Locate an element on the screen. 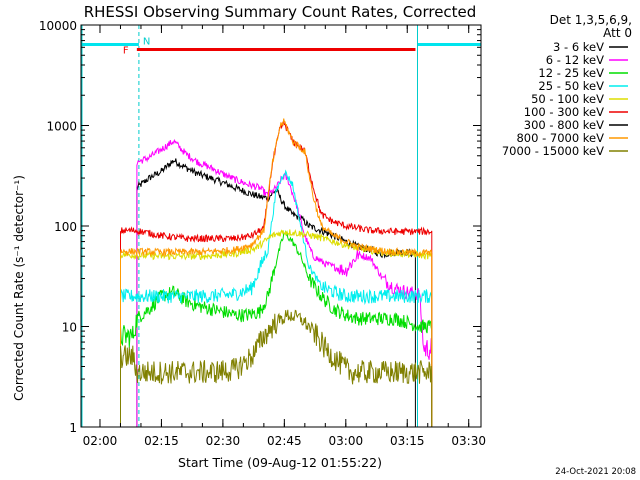 Image resolution: width=640 pixels, height=480 pixels. x-tick-label-3: 02:30 is located at coordinates (223, 441).